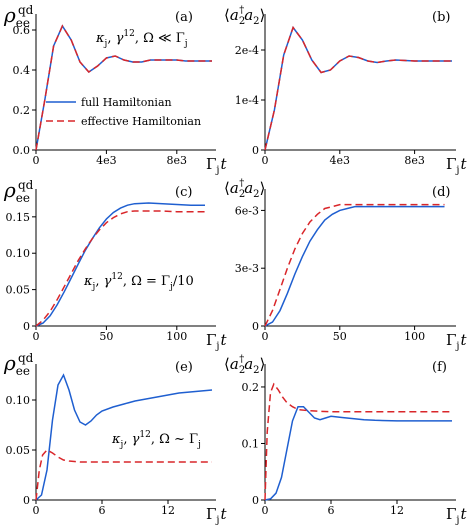 The height and width of the screenshot is (528, 468). Describe the element at coordinates (22, 150) in the screenshot. I see `y-tick-label: 0.0` at that location.